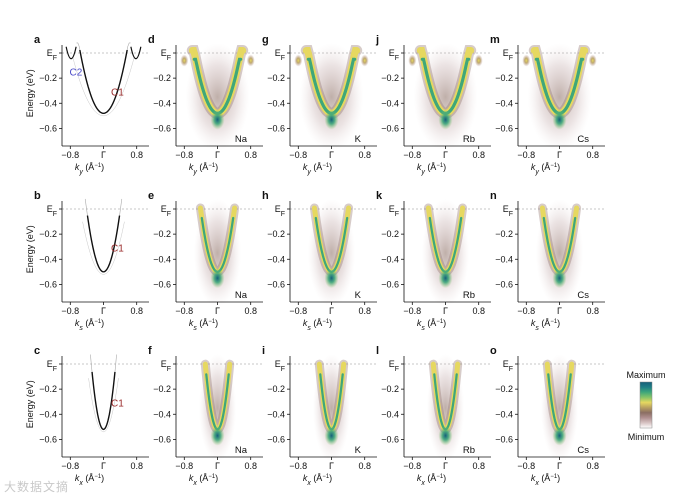 The height and width of the screenshot is (501, 700). What do you see at coordinates (646, 405) in the screenshot?
I see `colorbar-scale` at bounding box center [646, 405].